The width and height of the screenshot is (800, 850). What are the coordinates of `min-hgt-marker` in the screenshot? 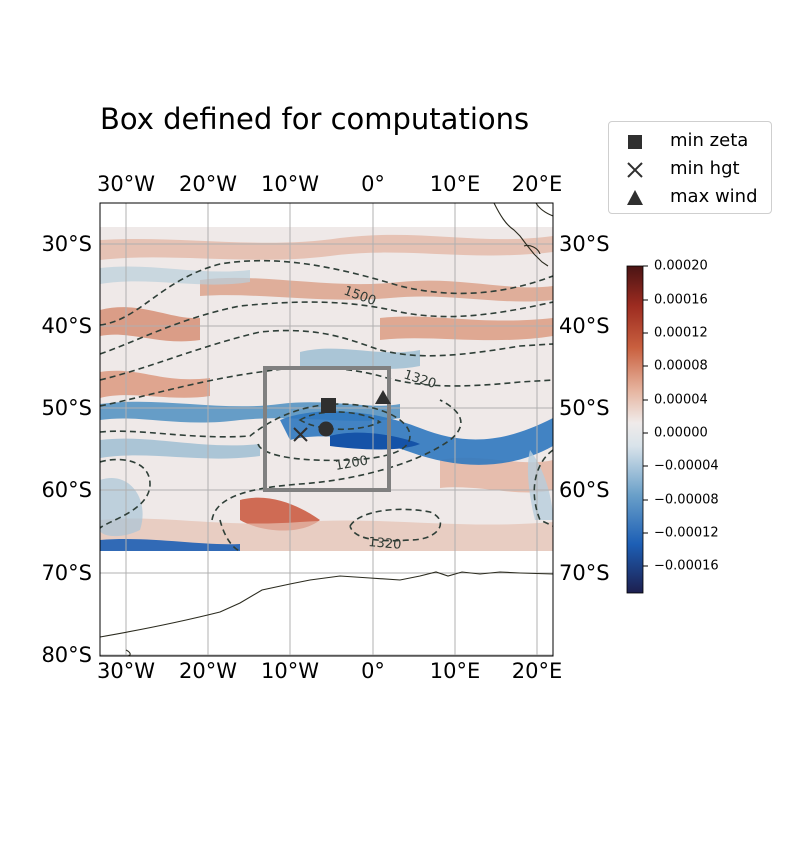 It's located at (300, 434).